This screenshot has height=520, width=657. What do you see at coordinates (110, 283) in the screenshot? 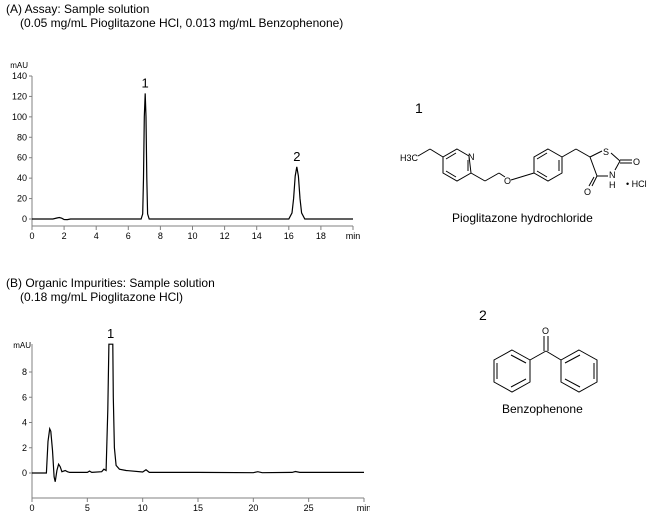
I see `panel-b-title: (B) Organic Impurities: Sample solution` at bounding box center [110, 283].